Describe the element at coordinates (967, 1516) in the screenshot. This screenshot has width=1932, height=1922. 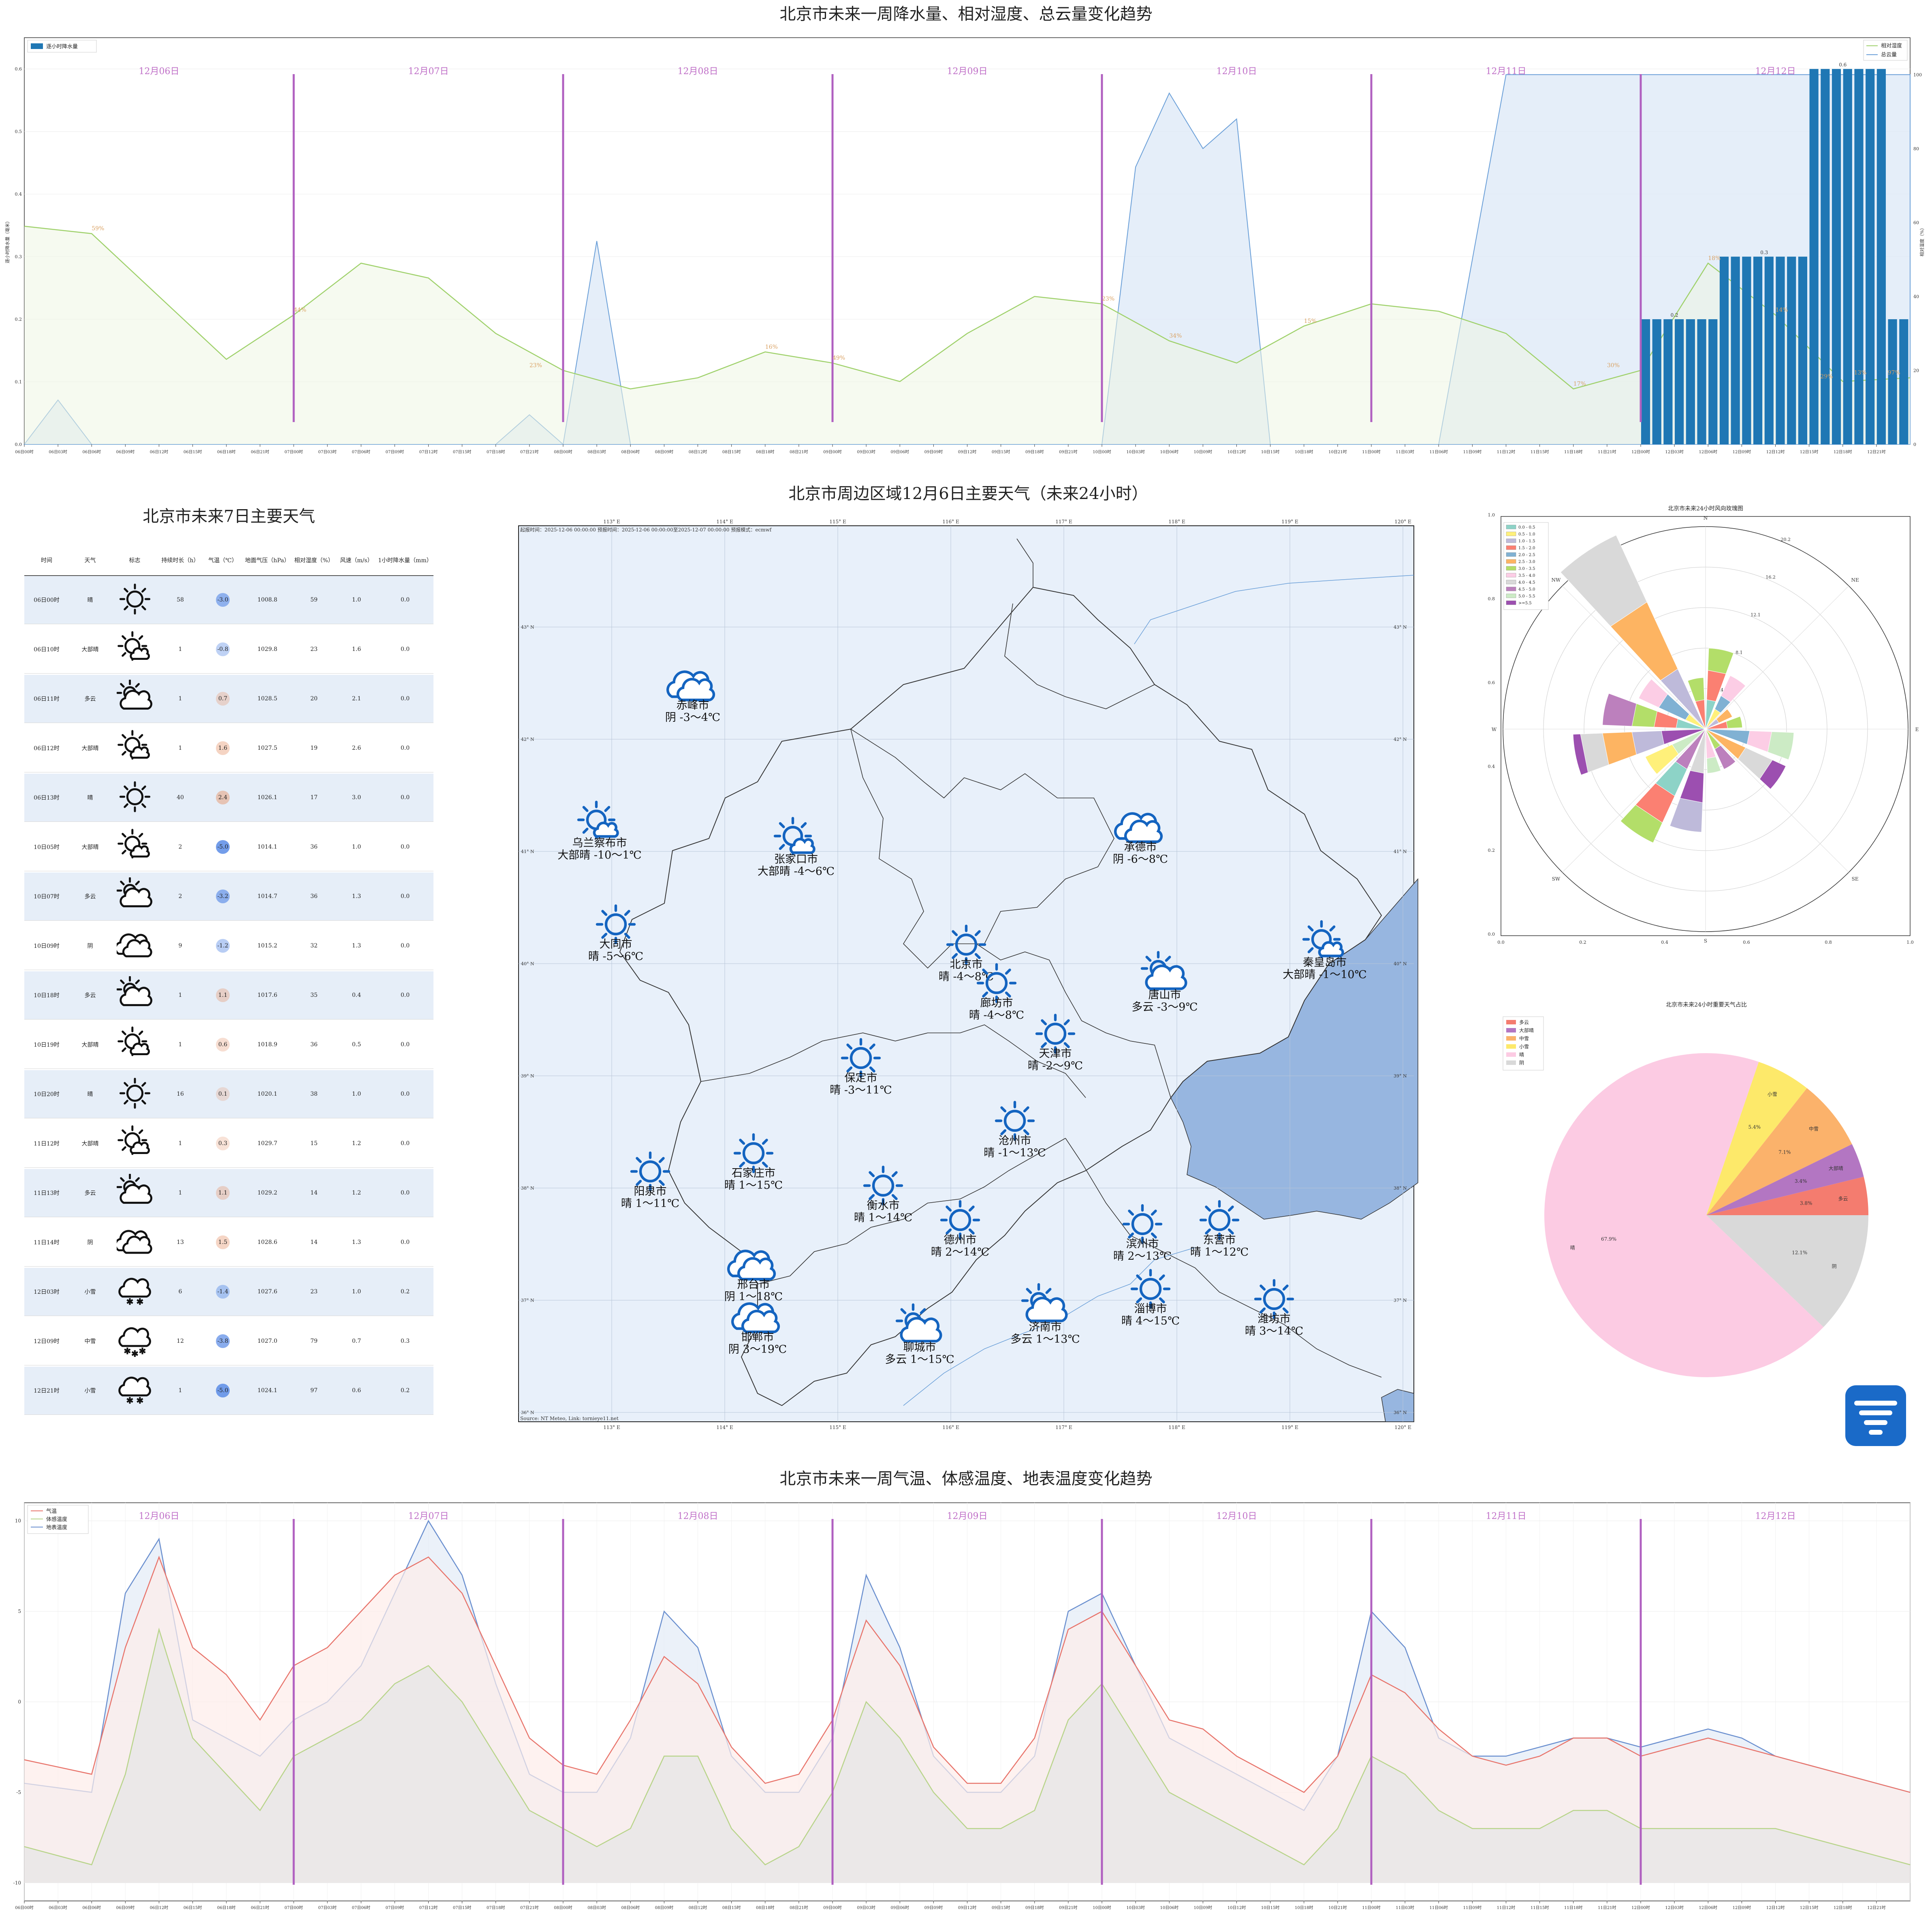
I see `day-label: 12月09日` at that location.